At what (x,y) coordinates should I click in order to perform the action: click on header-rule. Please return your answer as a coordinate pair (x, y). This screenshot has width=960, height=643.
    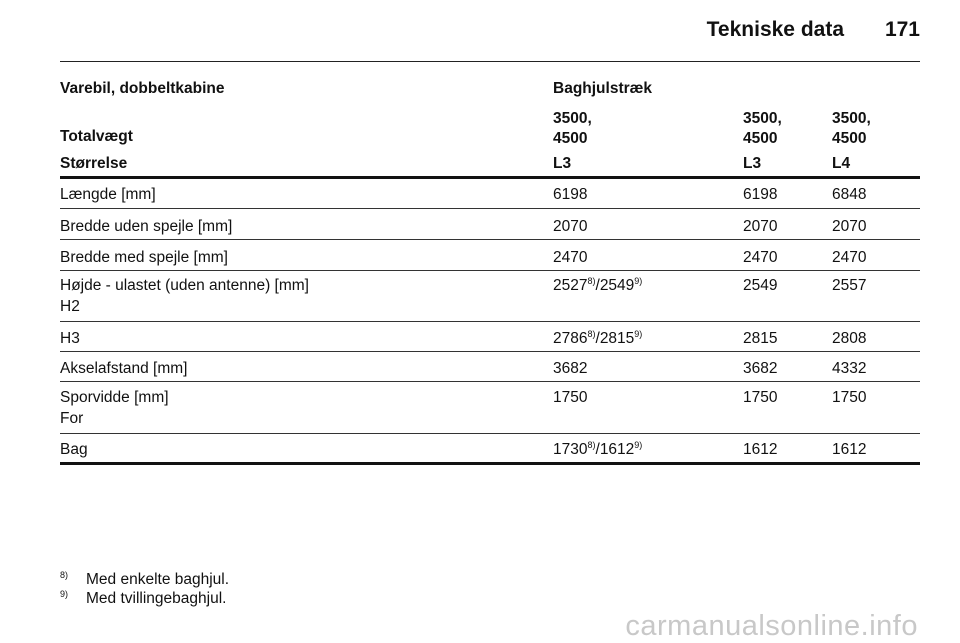
    Looking at the image, I should click on (490, 61).